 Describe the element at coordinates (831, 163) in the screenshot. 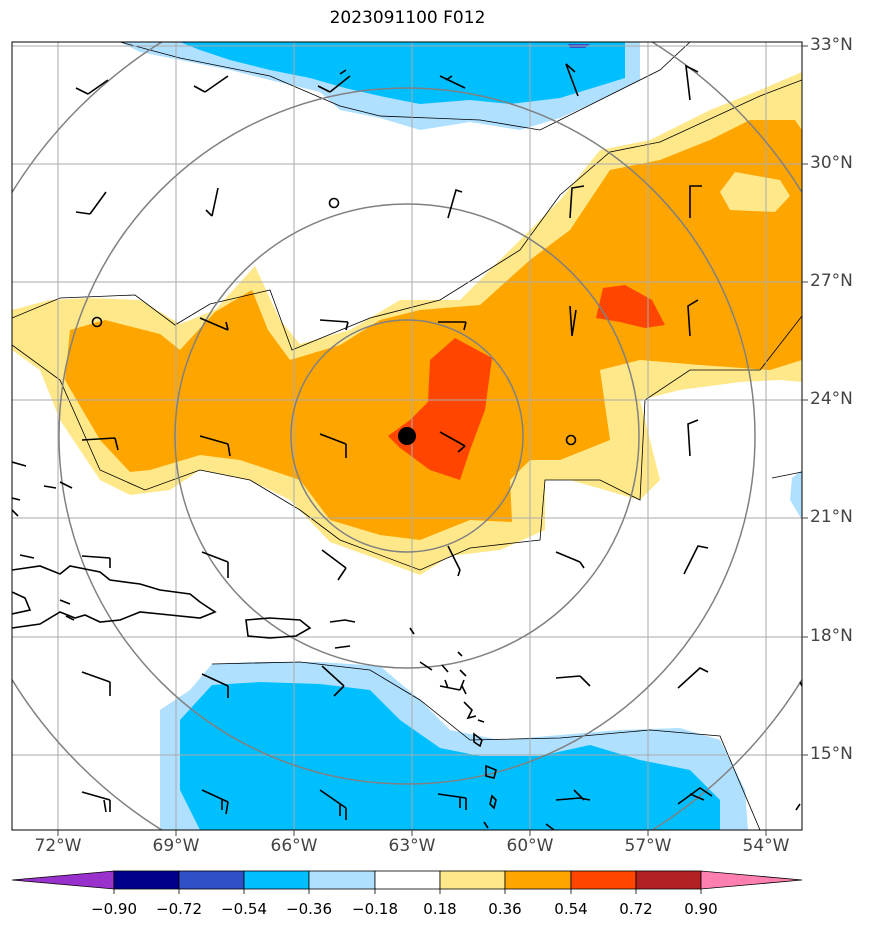

I see `lat-label: 30°N` at that location.